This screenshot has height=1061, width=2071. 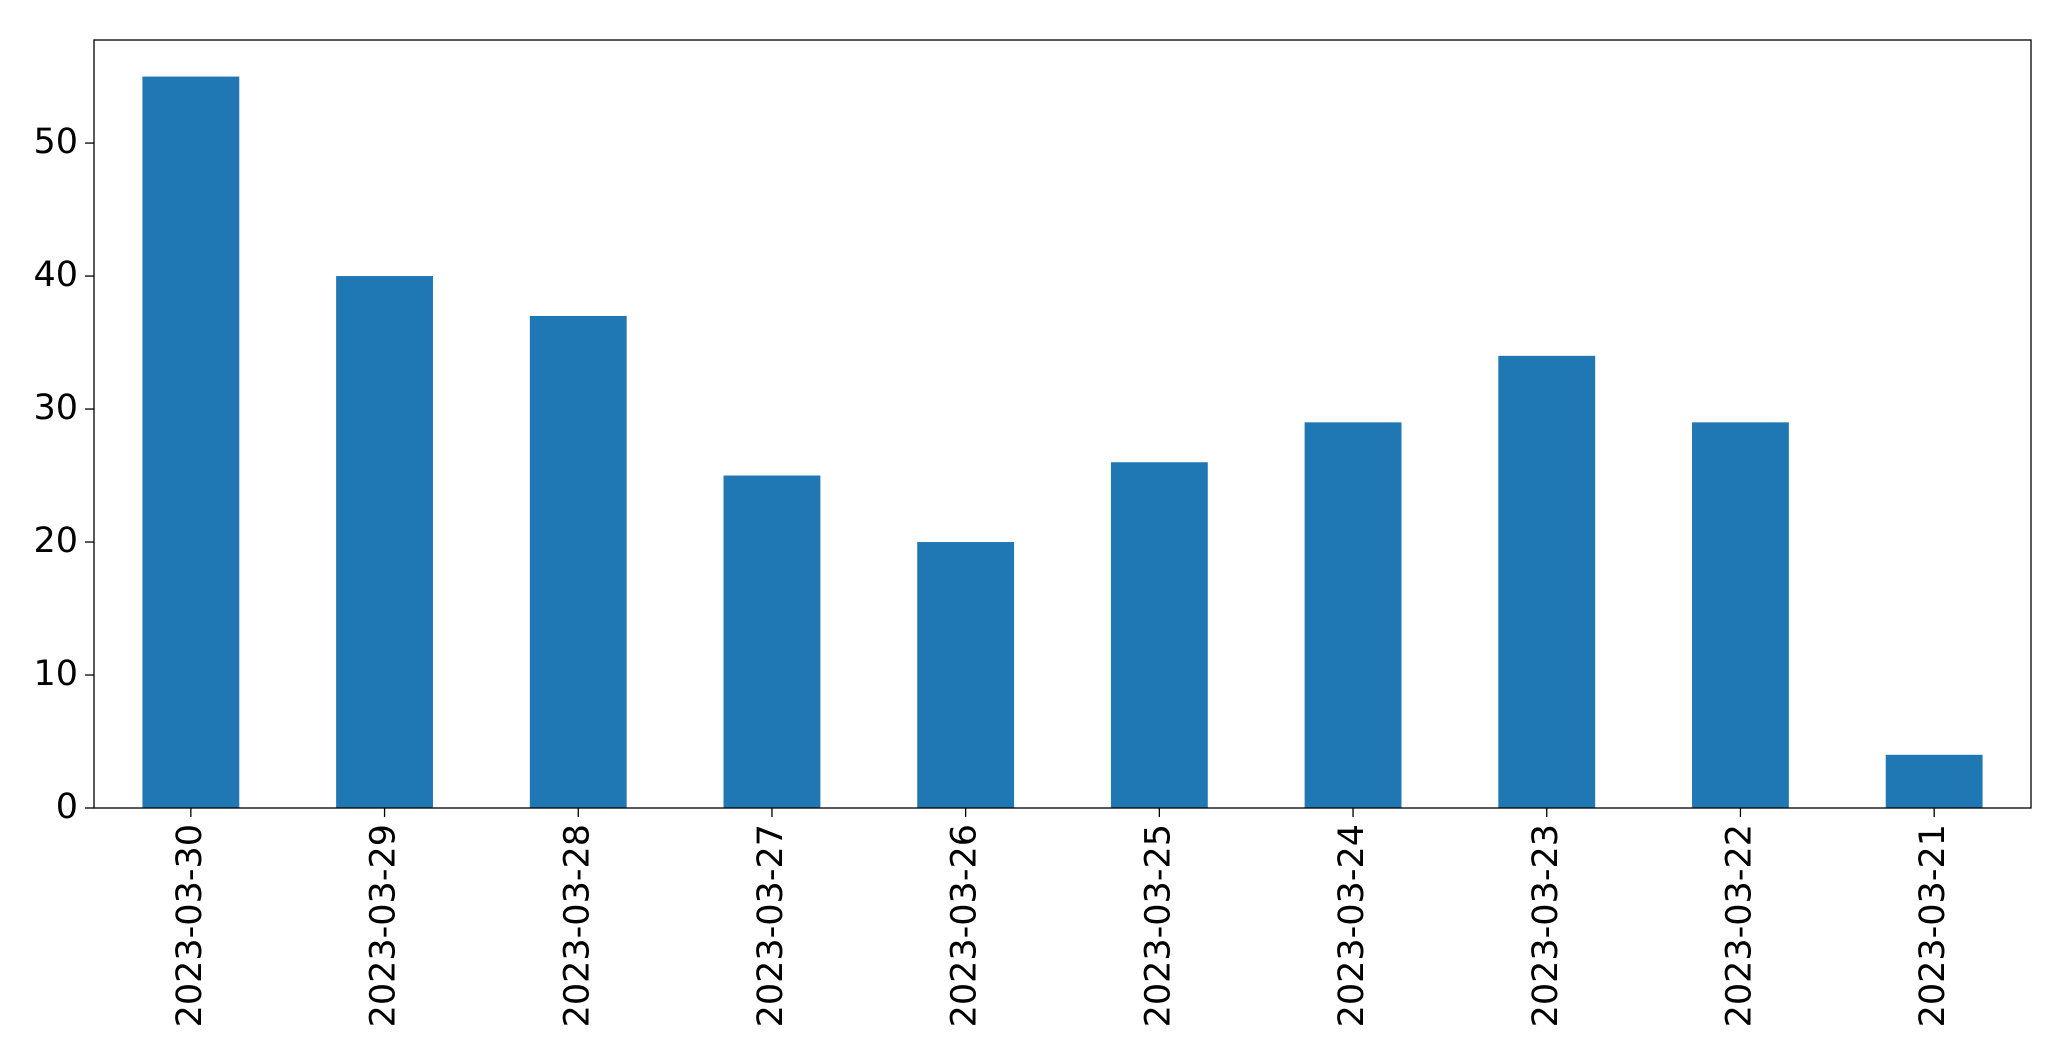 What do you see at coordinates (1158, 925) in the screenshot?
I see `x-tick-label: 2023-03-25` at bounding box center [1158, 925].